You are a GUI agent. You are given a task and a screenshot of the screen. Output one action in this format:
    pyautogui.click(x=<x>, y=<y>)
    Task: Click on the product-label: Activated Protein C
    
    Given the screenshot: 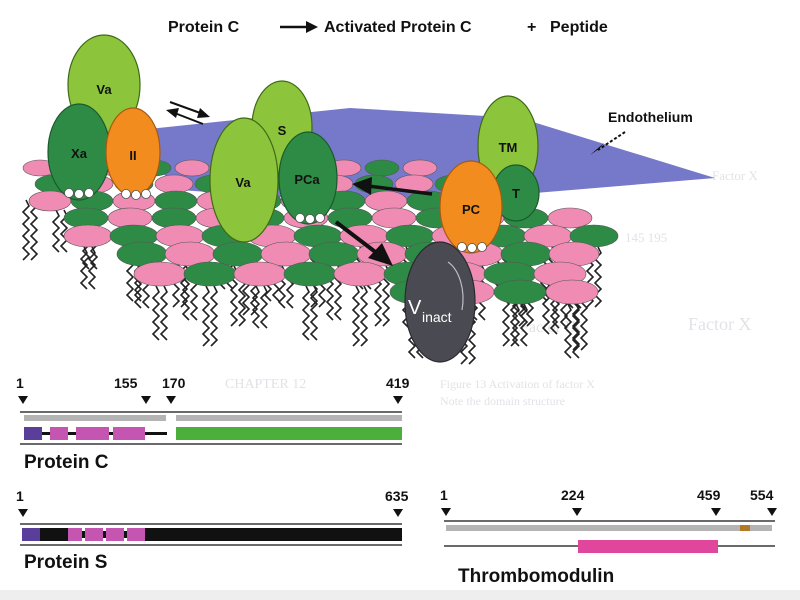 What is the action you would take?
    pyautogui.click(x=398, y=27)
    